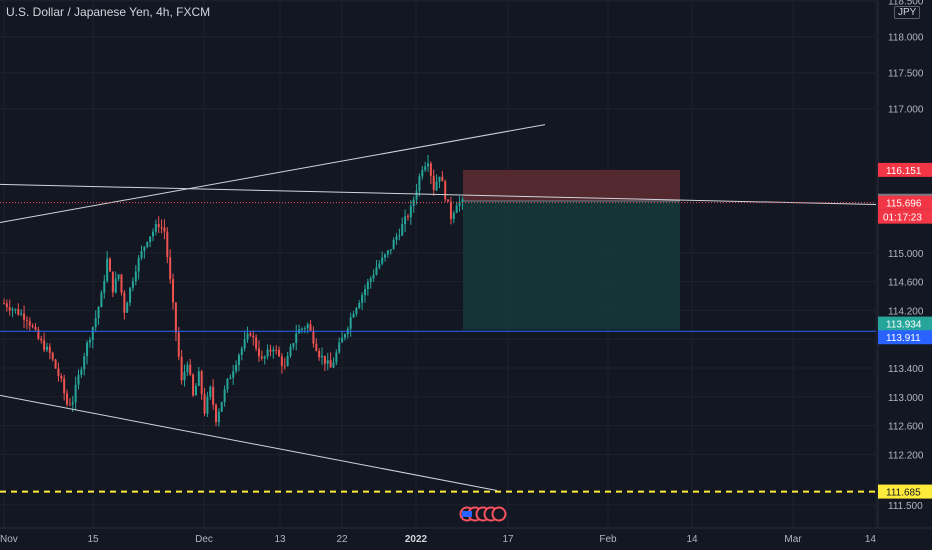 The width and height of the screenshot is (932, 550). I want to click on line-label: 111.685, so click(903, 493).